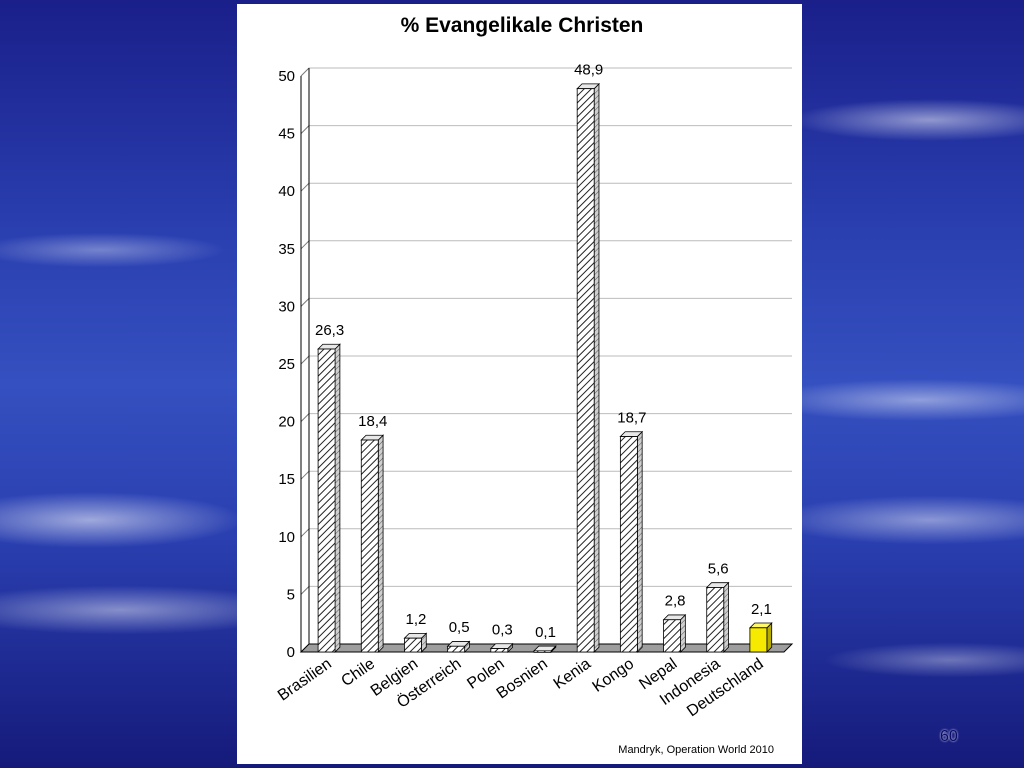 This screenshot has height=768, width=1024. Describe the element at coordinates (286, 306) in the screenshot. I see `y-tick-label: 30` at that location.